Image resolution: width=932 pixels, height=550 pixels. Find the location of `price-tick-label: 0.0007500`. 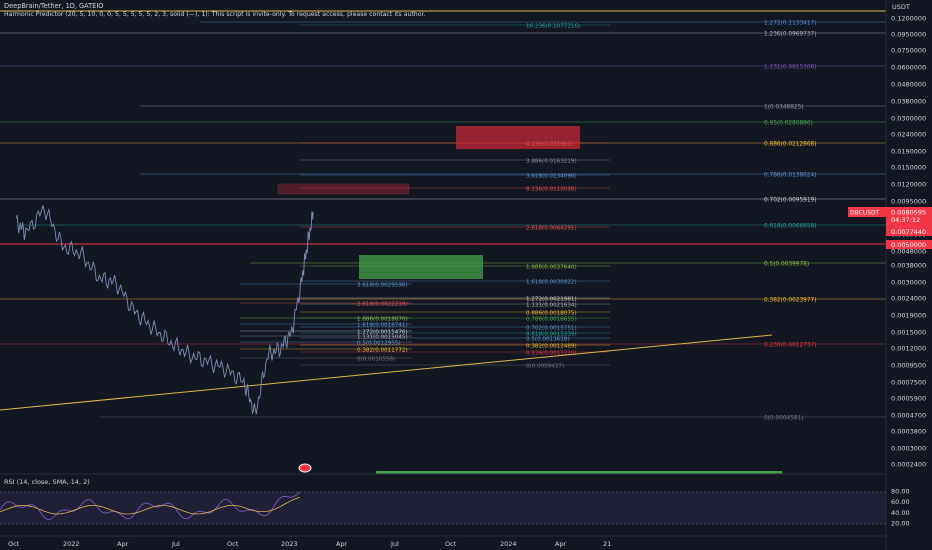

price-tick-label: 0.0007500 is located at coordinates (908, 383).